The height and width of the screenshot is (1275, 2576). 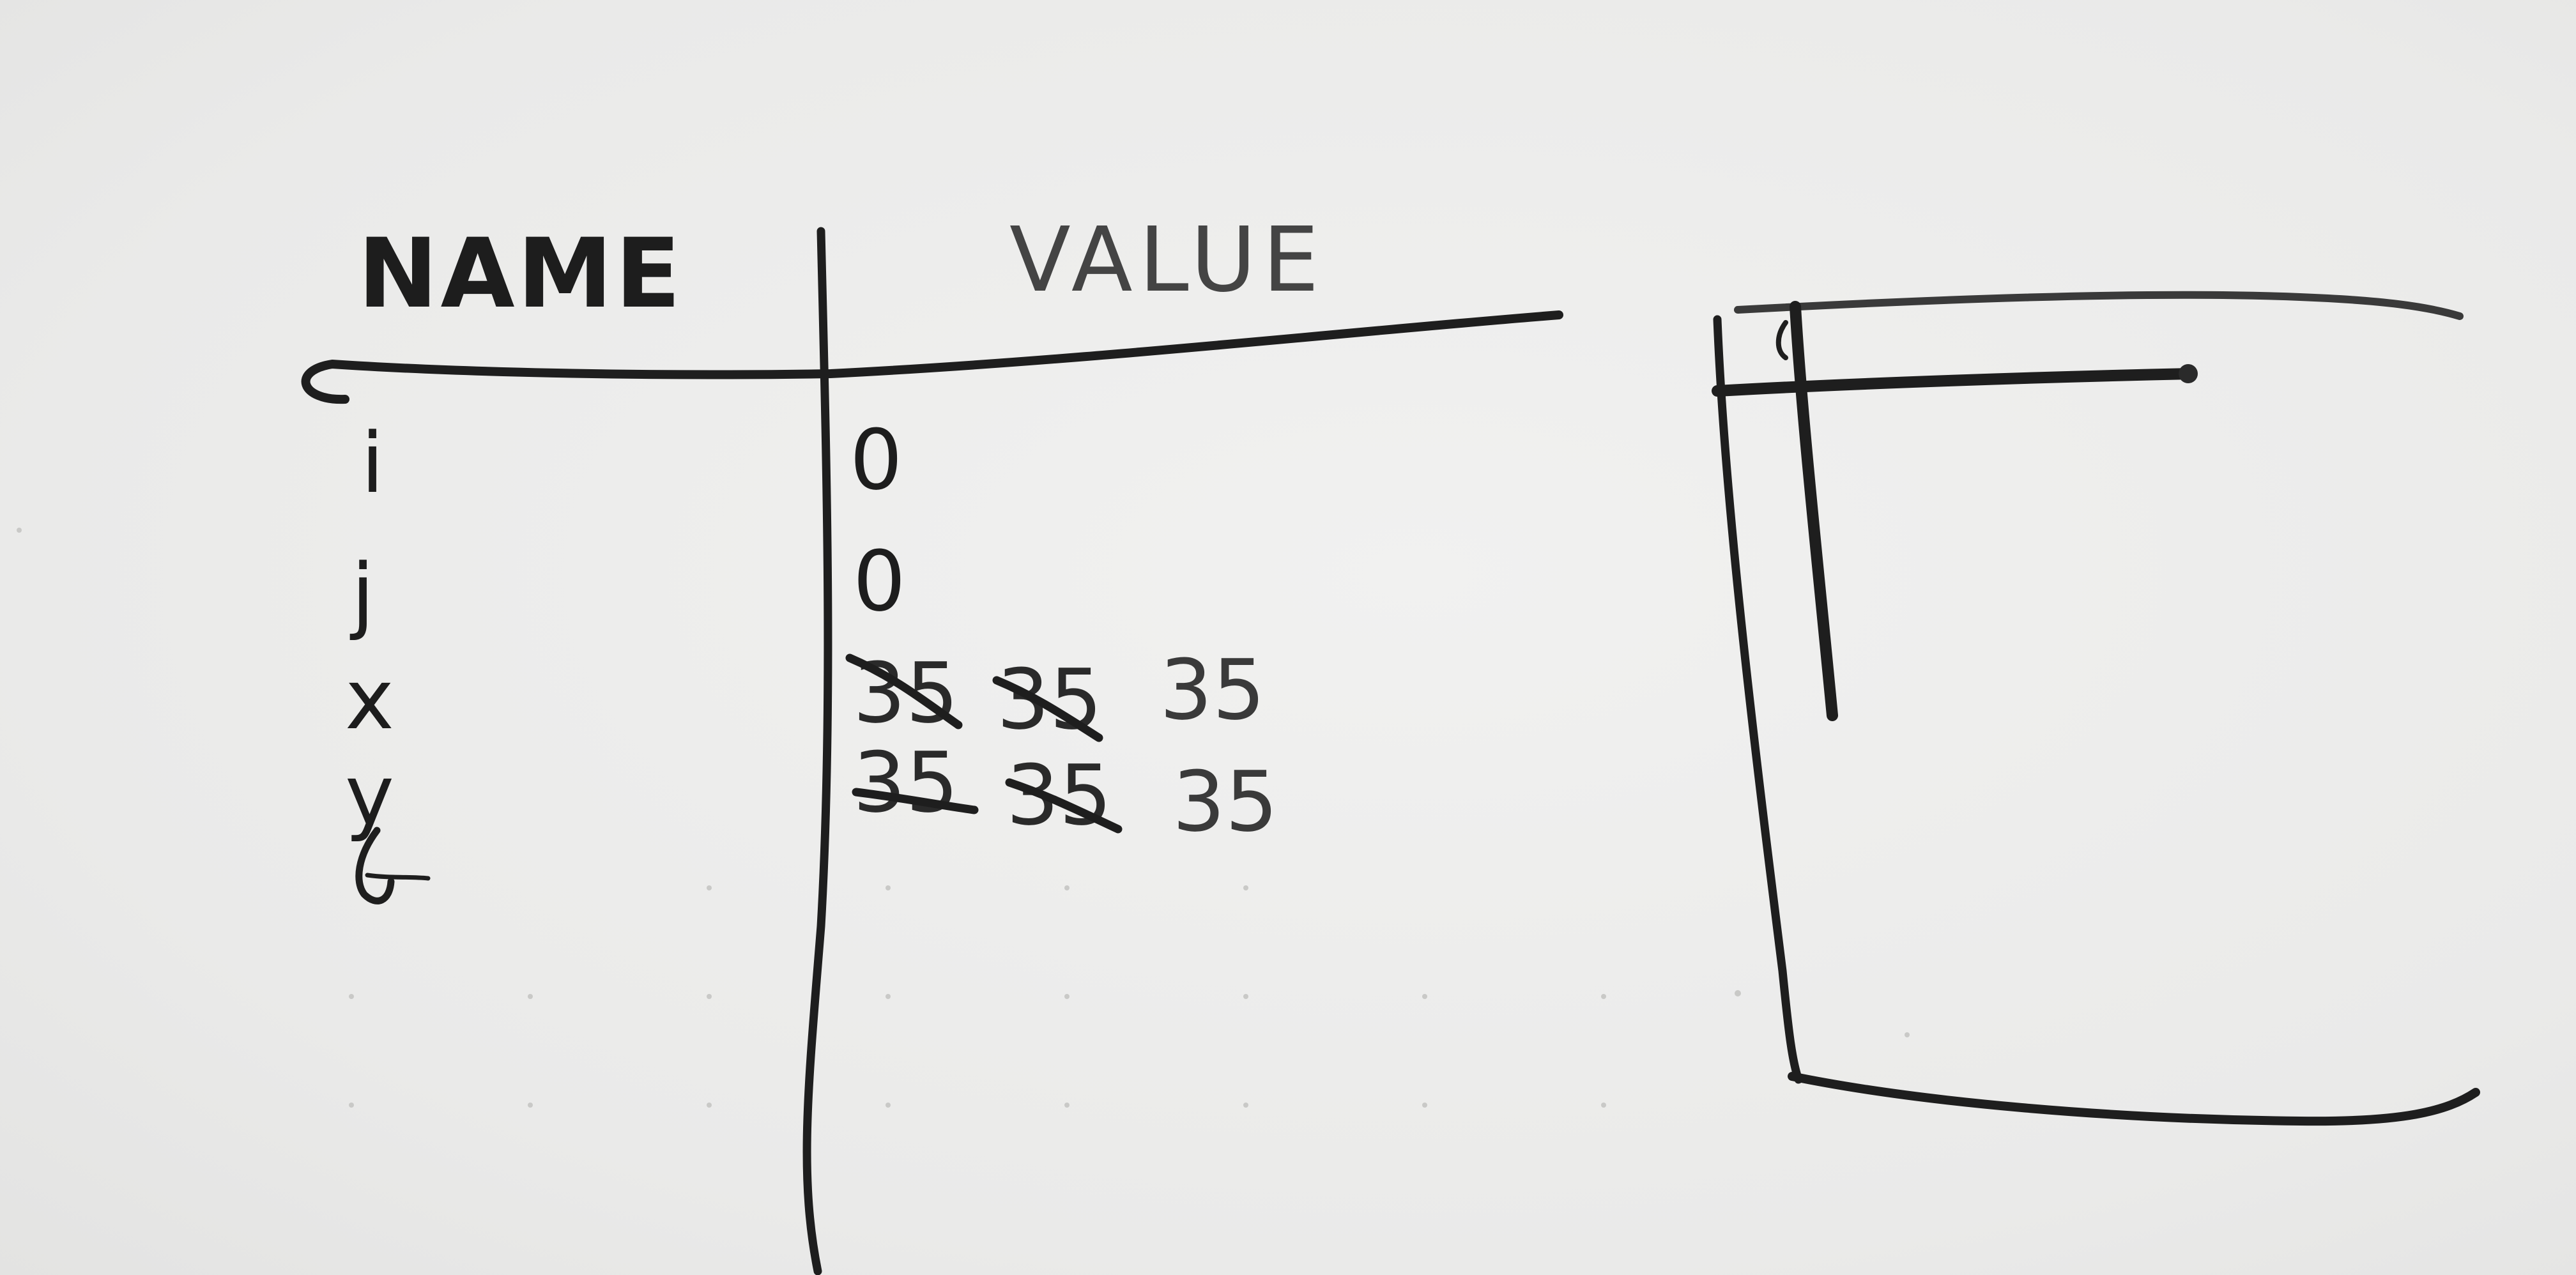 What do you see at coordinates (1954, 382) in the screenshot?
I see `crosshair-horizontal-axis` at bounding box center [1954, 382].